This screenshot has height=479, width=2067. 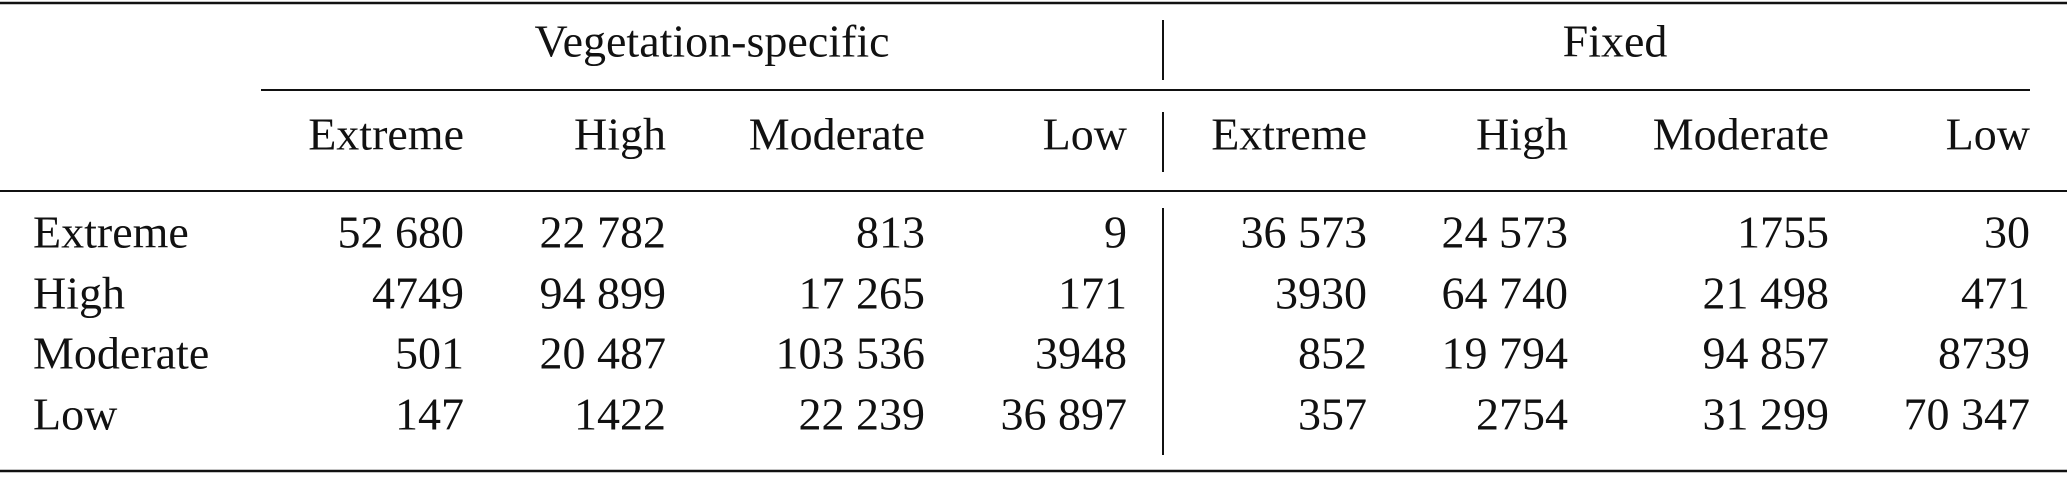 I want to click on cell: 20 487, so click(x=603, y=353).